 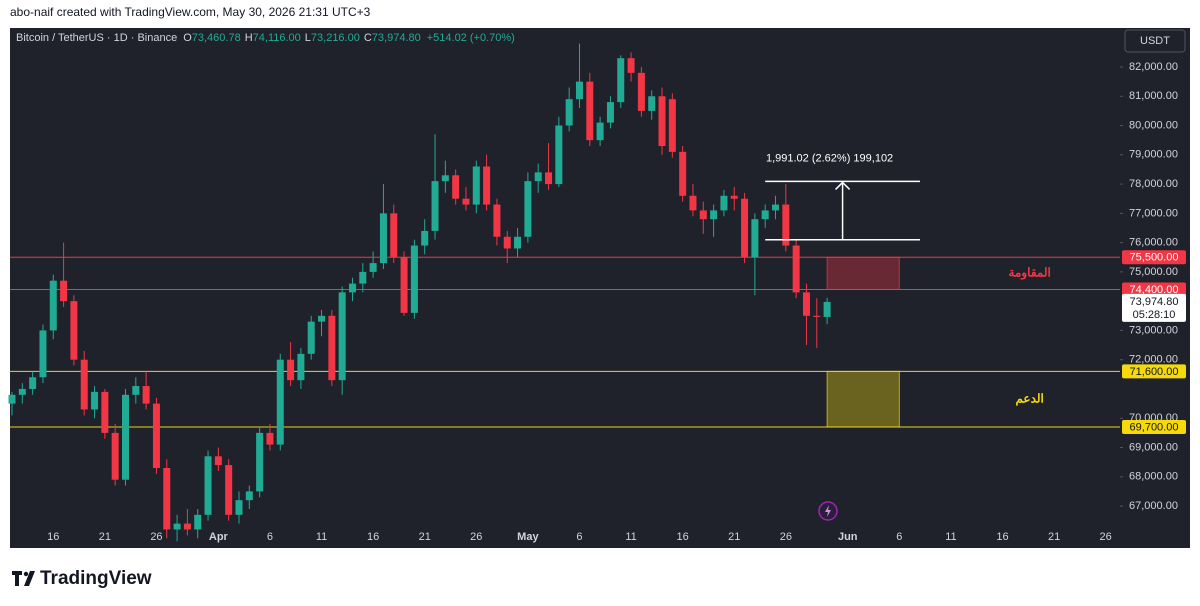 I want to click on alert-icon, so click(x=828, y=511).